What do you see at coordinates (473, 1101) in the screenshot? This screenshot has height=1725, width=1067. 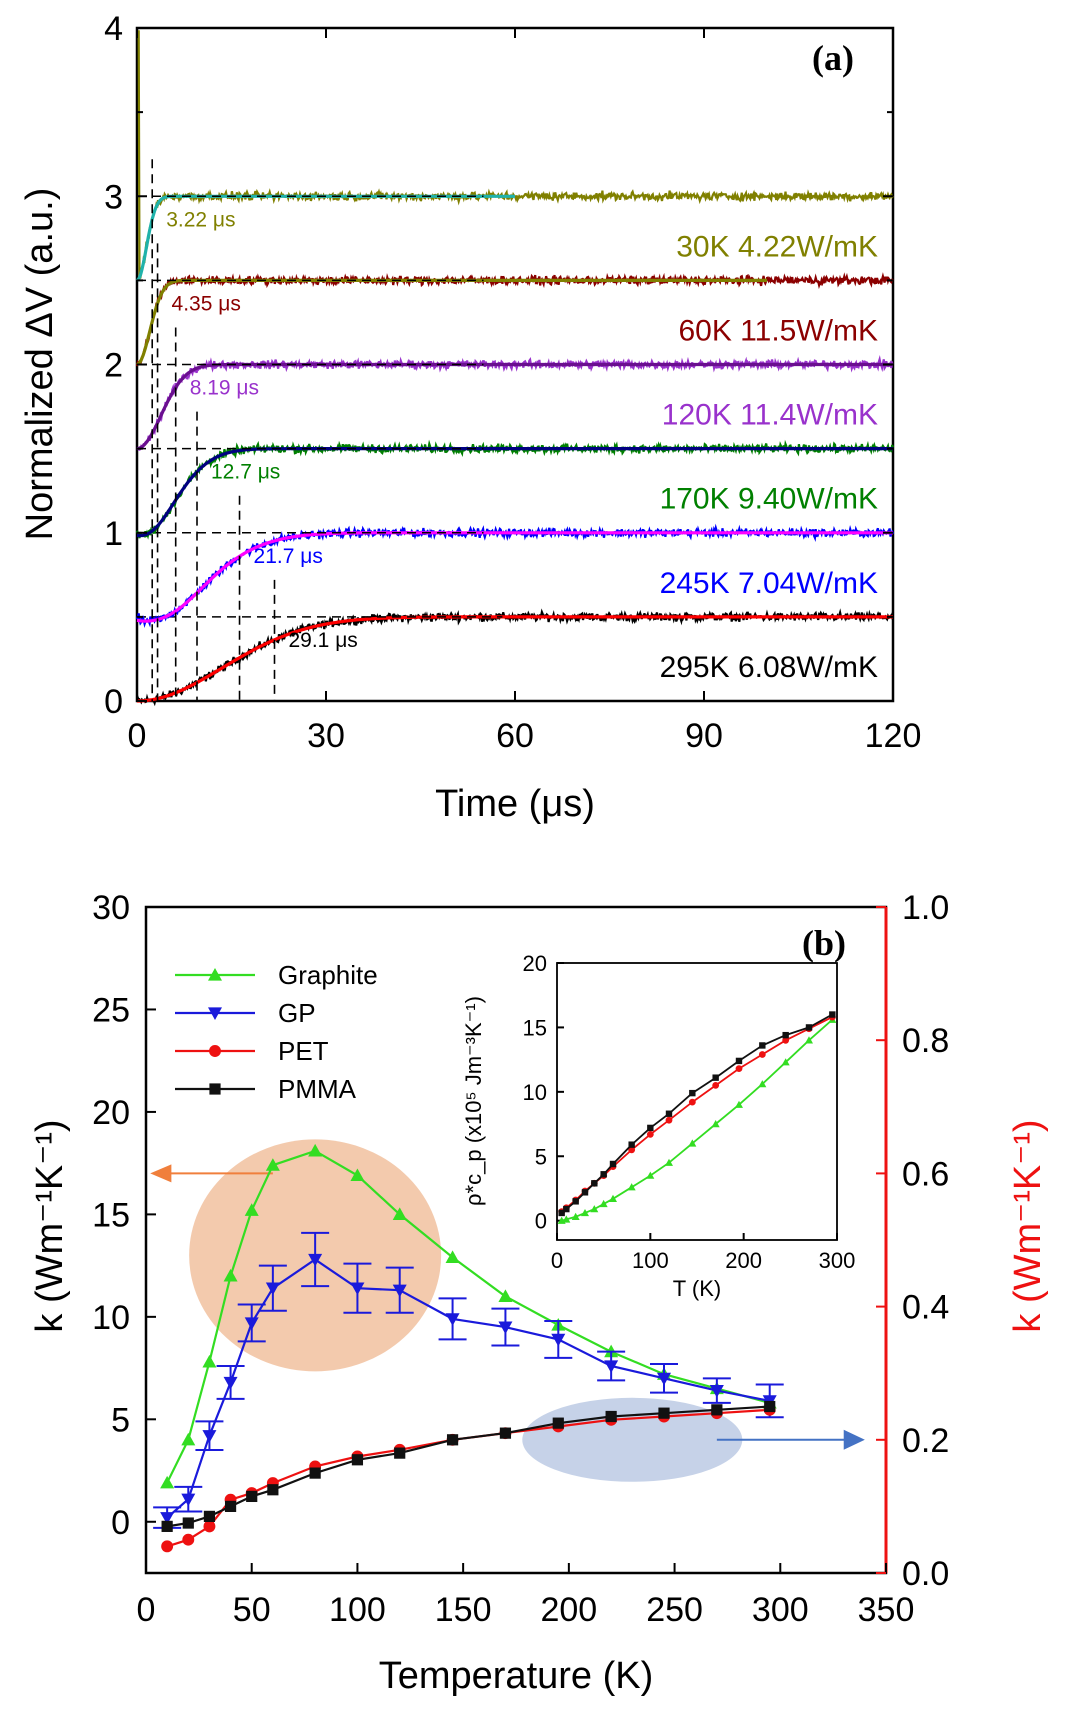 I see `inset-y-axis-label: ρ*c_p (x10⁵ Jm⁻³K⁻¹)` at bounding box center [473, 1101].